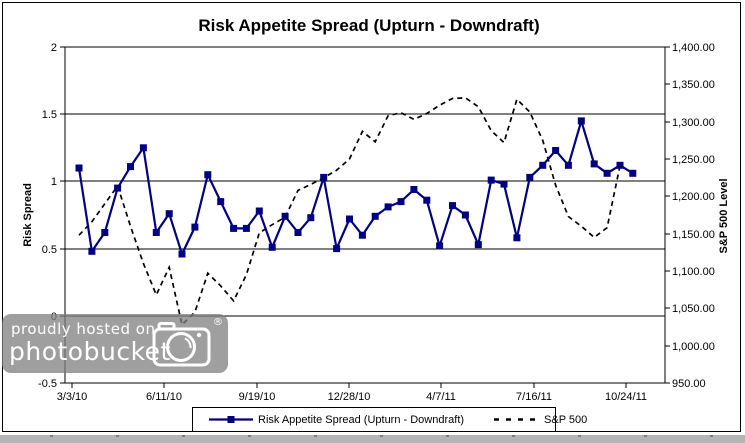 The width and height of the screenshot is (745, 443). I want to click on x-axis-tick-label: 4/7/11, so click(441, 397).